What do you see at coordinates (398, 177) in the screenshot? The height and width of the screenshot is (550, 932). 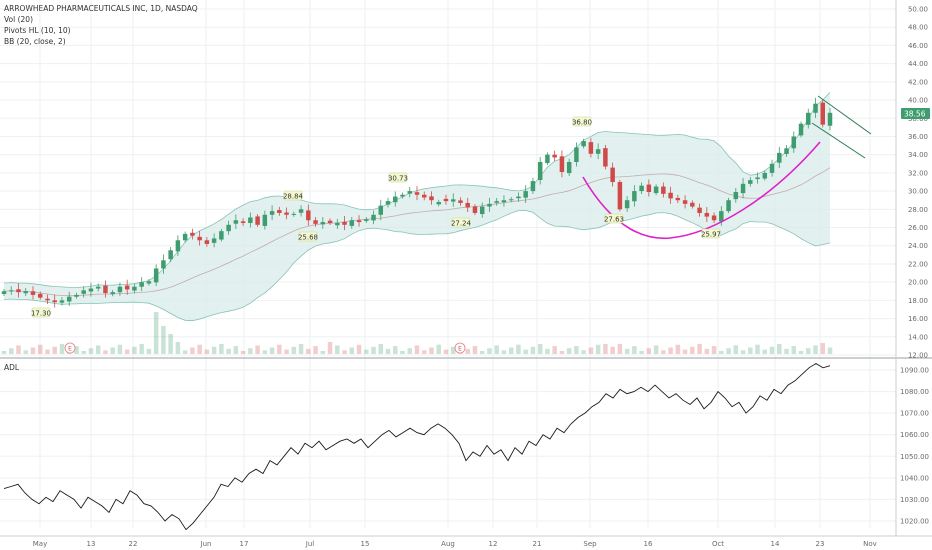 I see `pivot-label: 30.73` at bounding box center [398, 177].